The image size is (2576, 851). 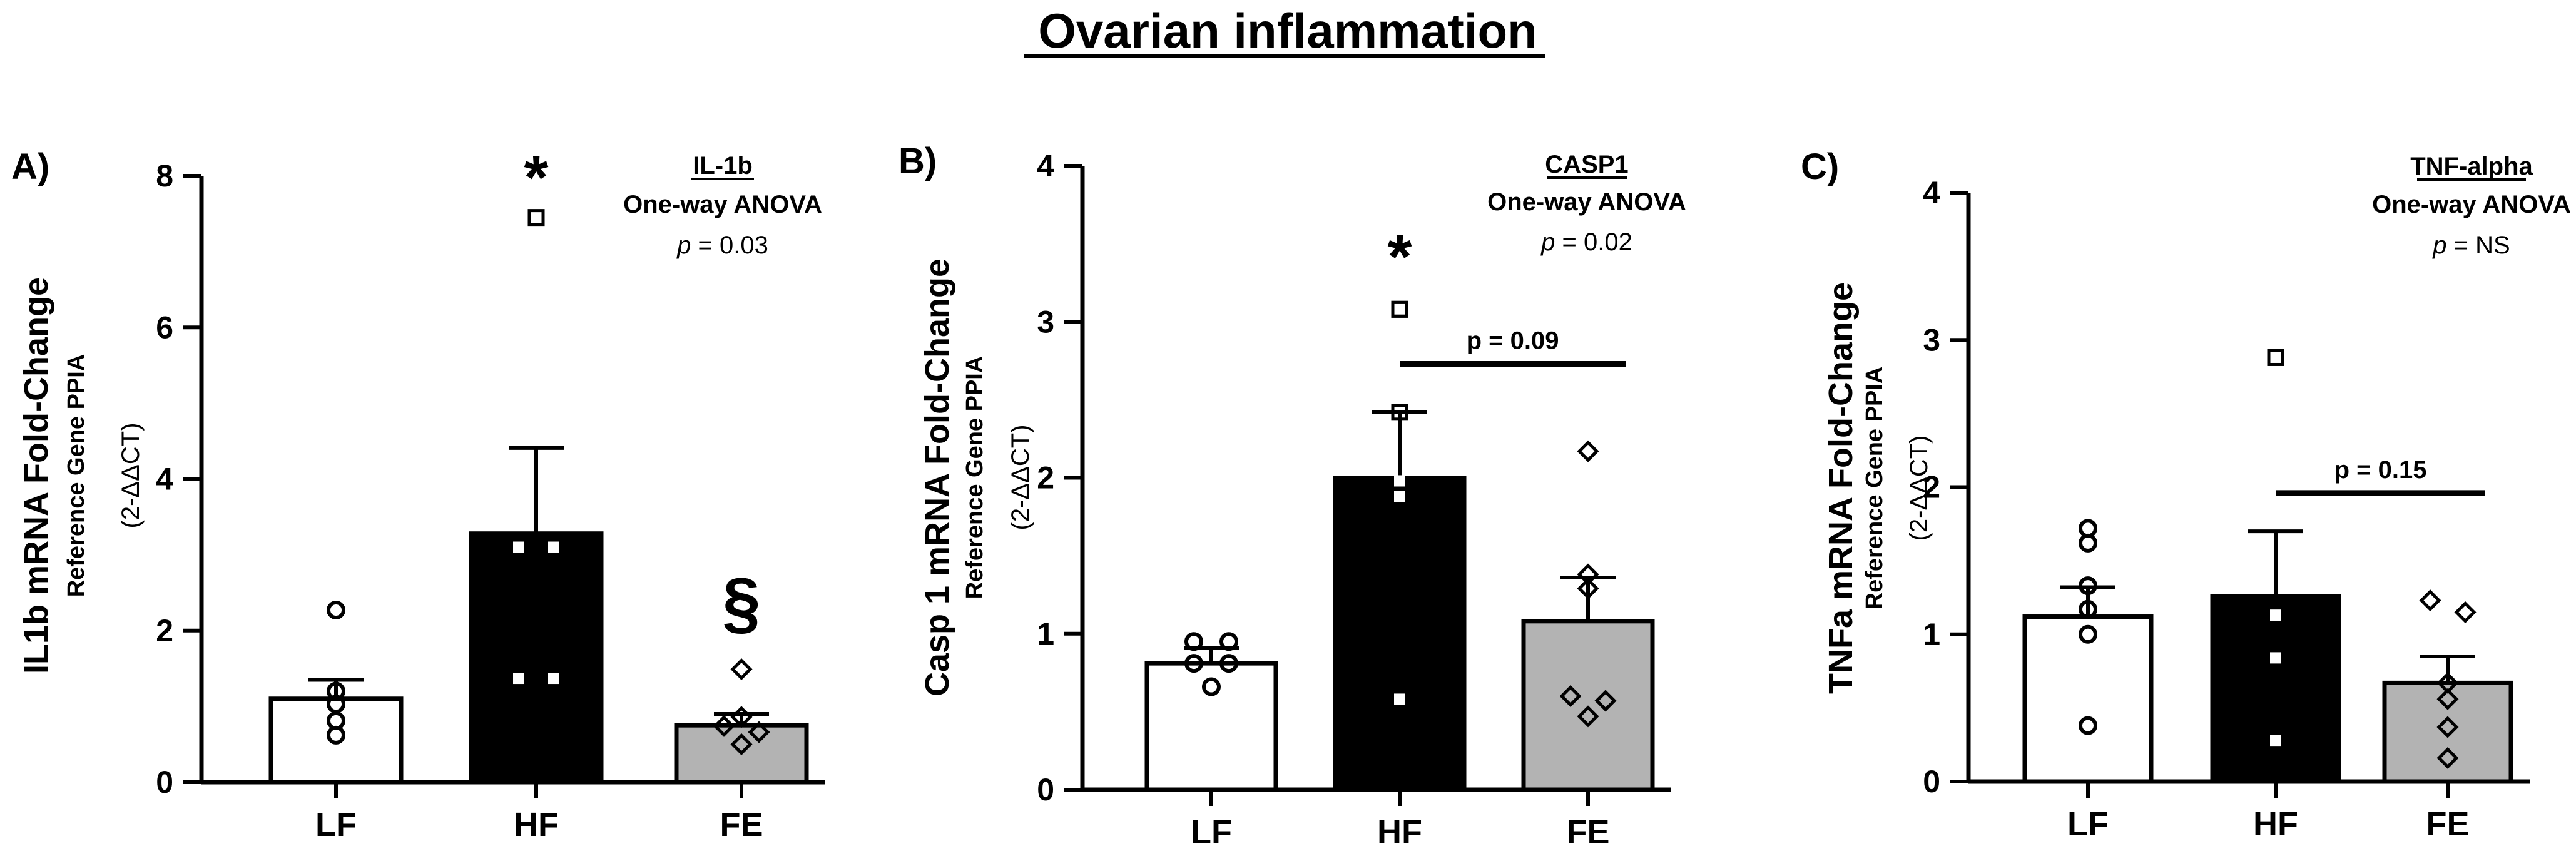 I want to click on figure-title: Ovarian inflammation, so click(x=1288, y=30).